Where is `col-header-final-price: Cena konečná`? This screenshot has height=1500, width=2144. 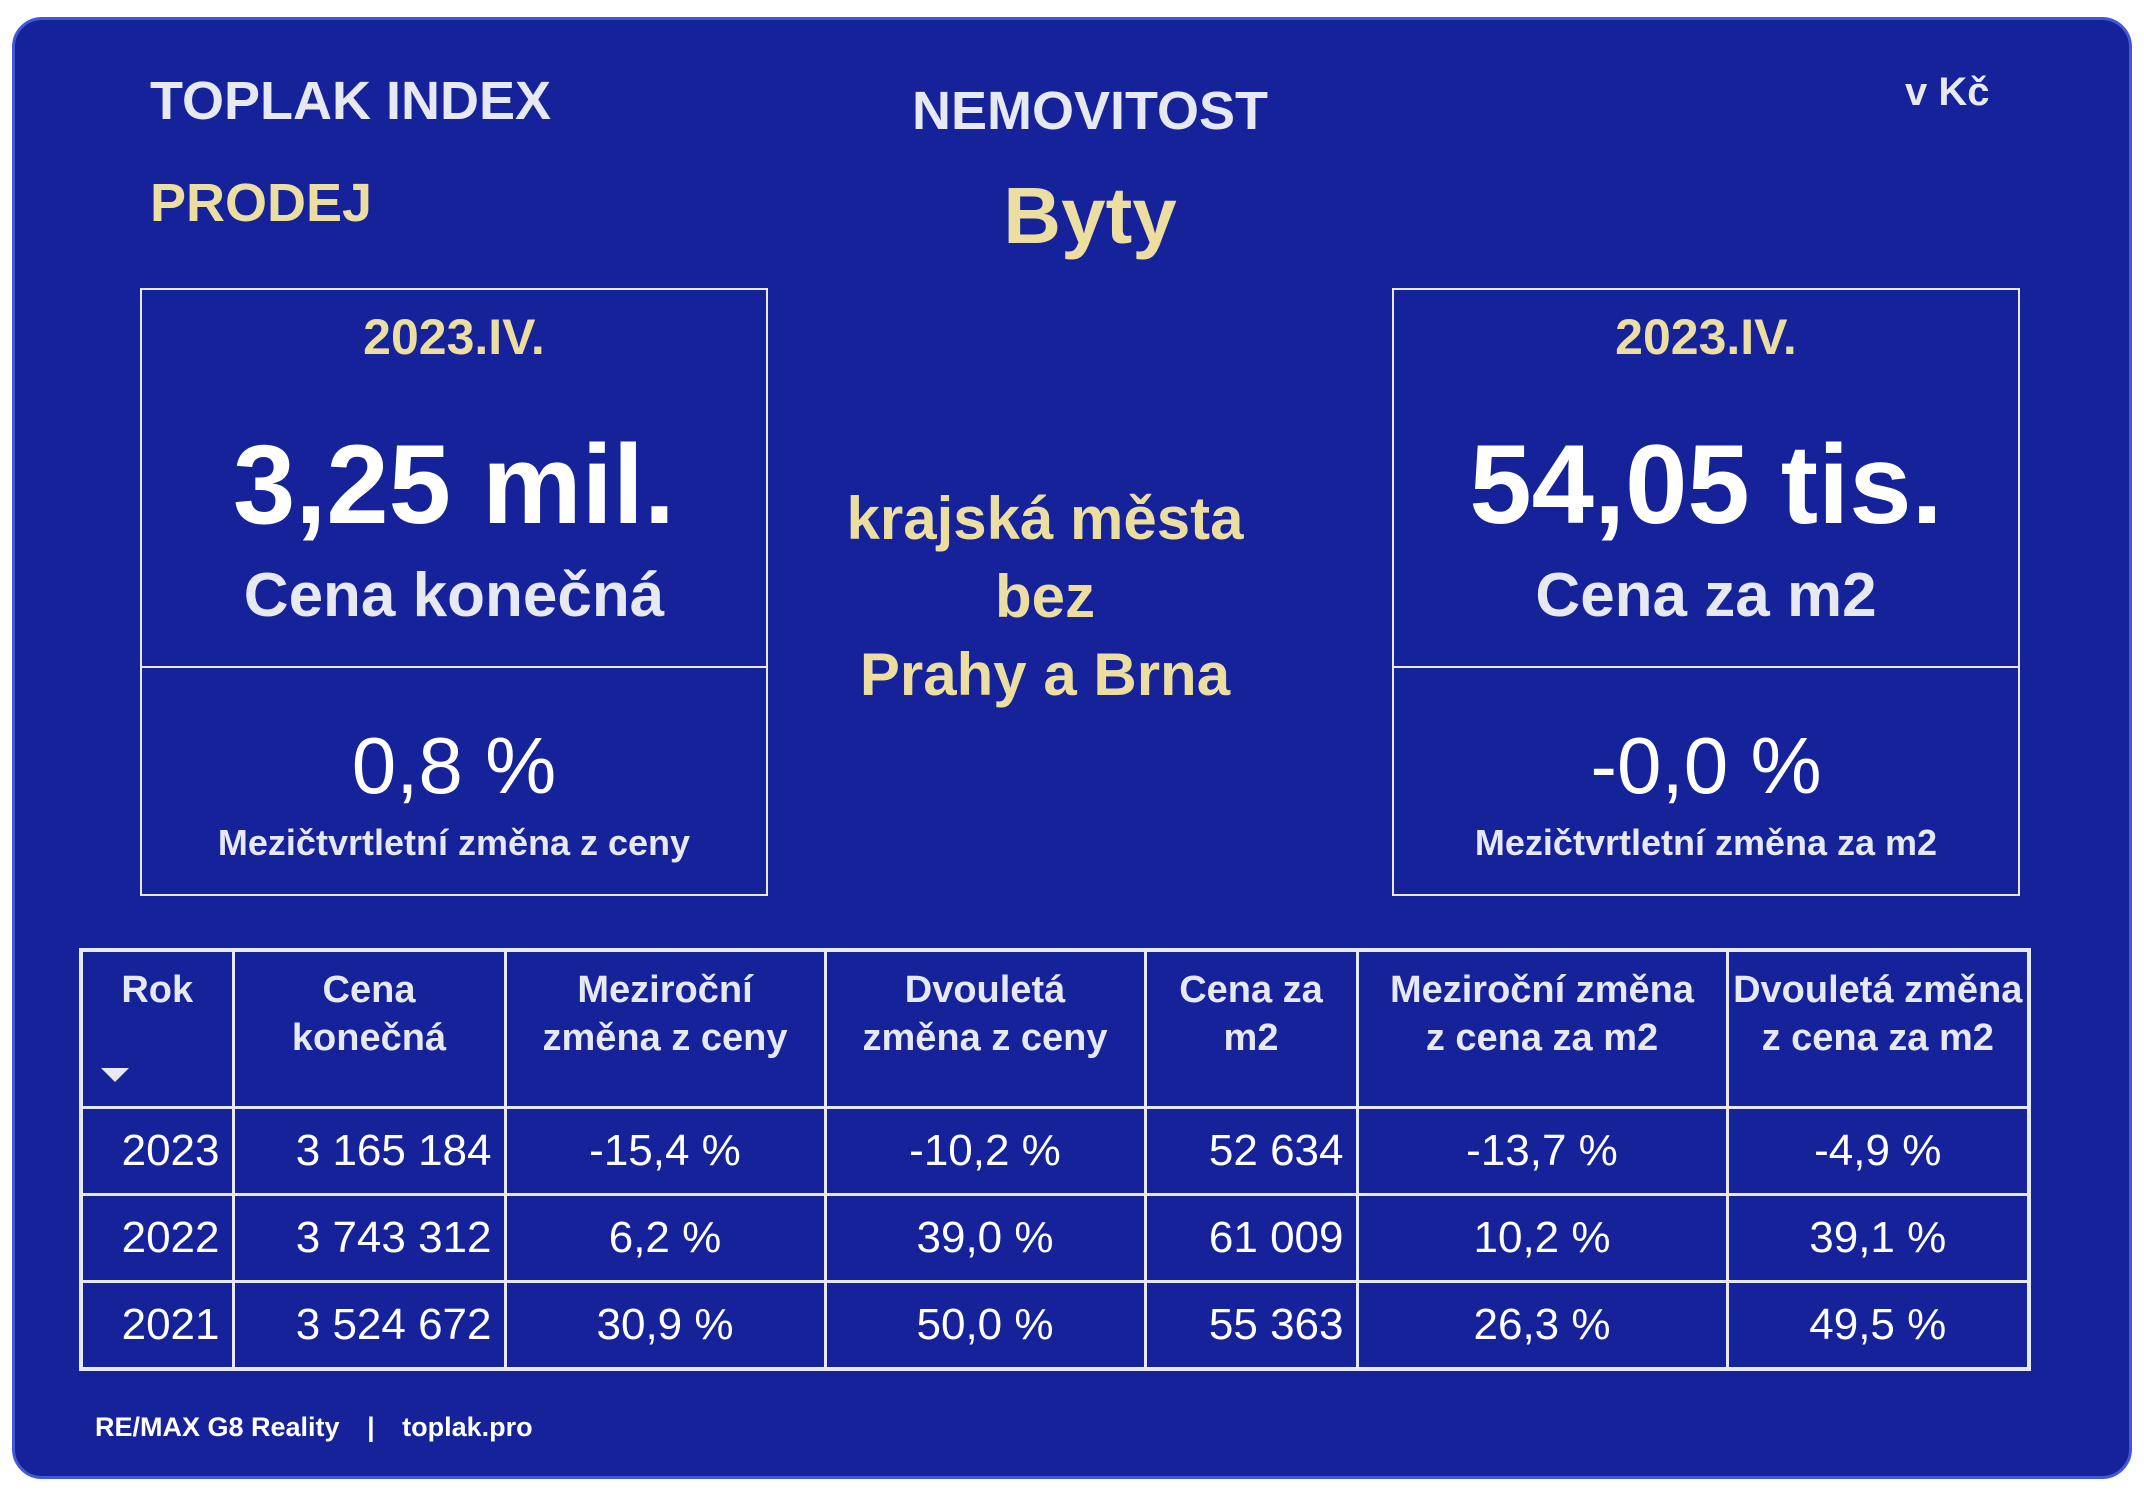 col-header-final-price: Cena konečná is located at coordinates (369, 1028).